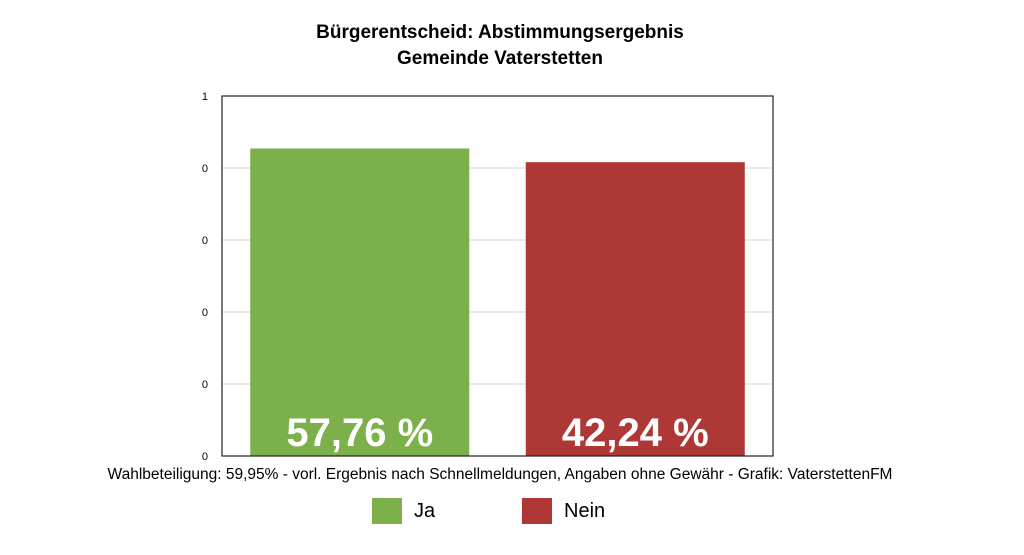 The height and width of the screenshot is (555, 1024). I want to click on bar-ja, so click(360, 302).